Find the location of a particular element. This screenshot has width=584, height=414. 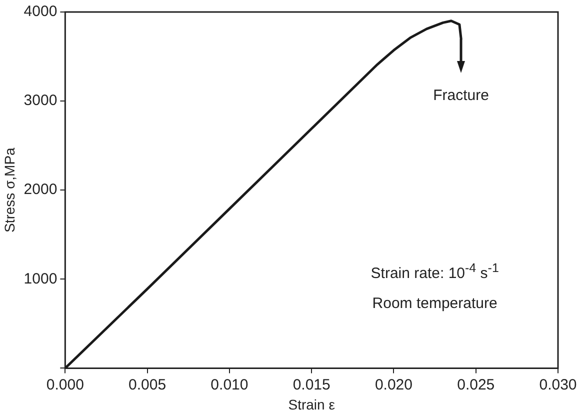

annotation: Fracture is located at coordinates (461, 95).